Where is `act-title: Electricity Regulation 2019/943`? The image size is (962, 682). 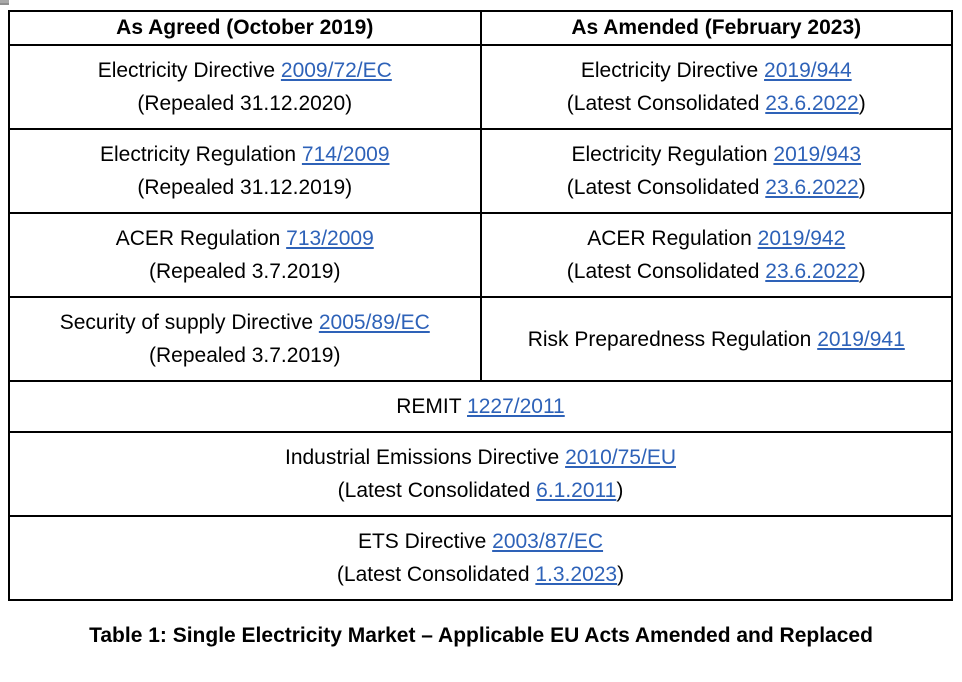 act-title: Electricity Regulation 2019/943 is located at coordinates (717, 154).